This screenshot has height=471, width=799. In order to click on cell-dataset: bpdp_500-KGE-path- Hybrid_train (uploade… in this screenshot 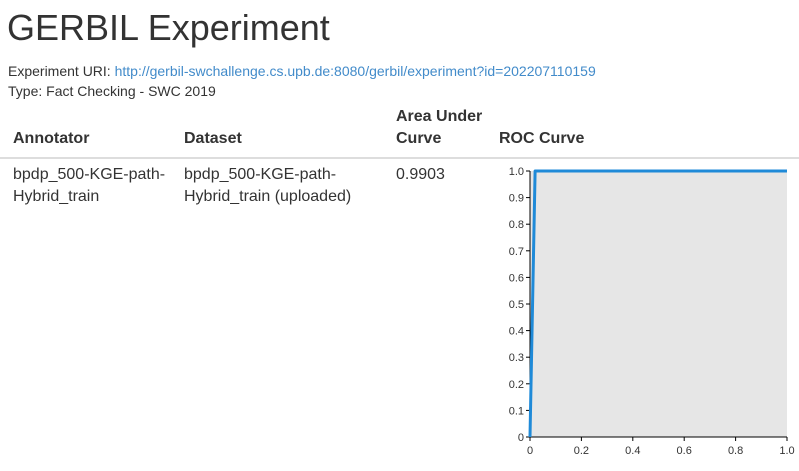, I will do `click(267, 186)`.